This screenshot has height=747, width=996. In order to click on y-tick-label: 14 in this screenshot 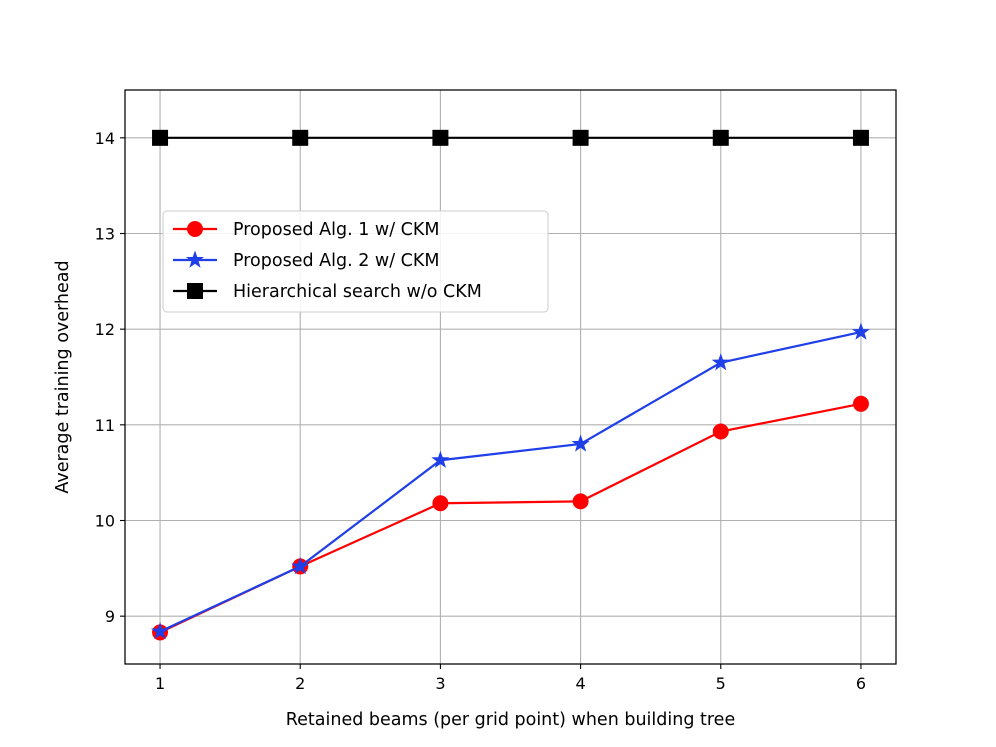, I will do `click(105, 138)`.